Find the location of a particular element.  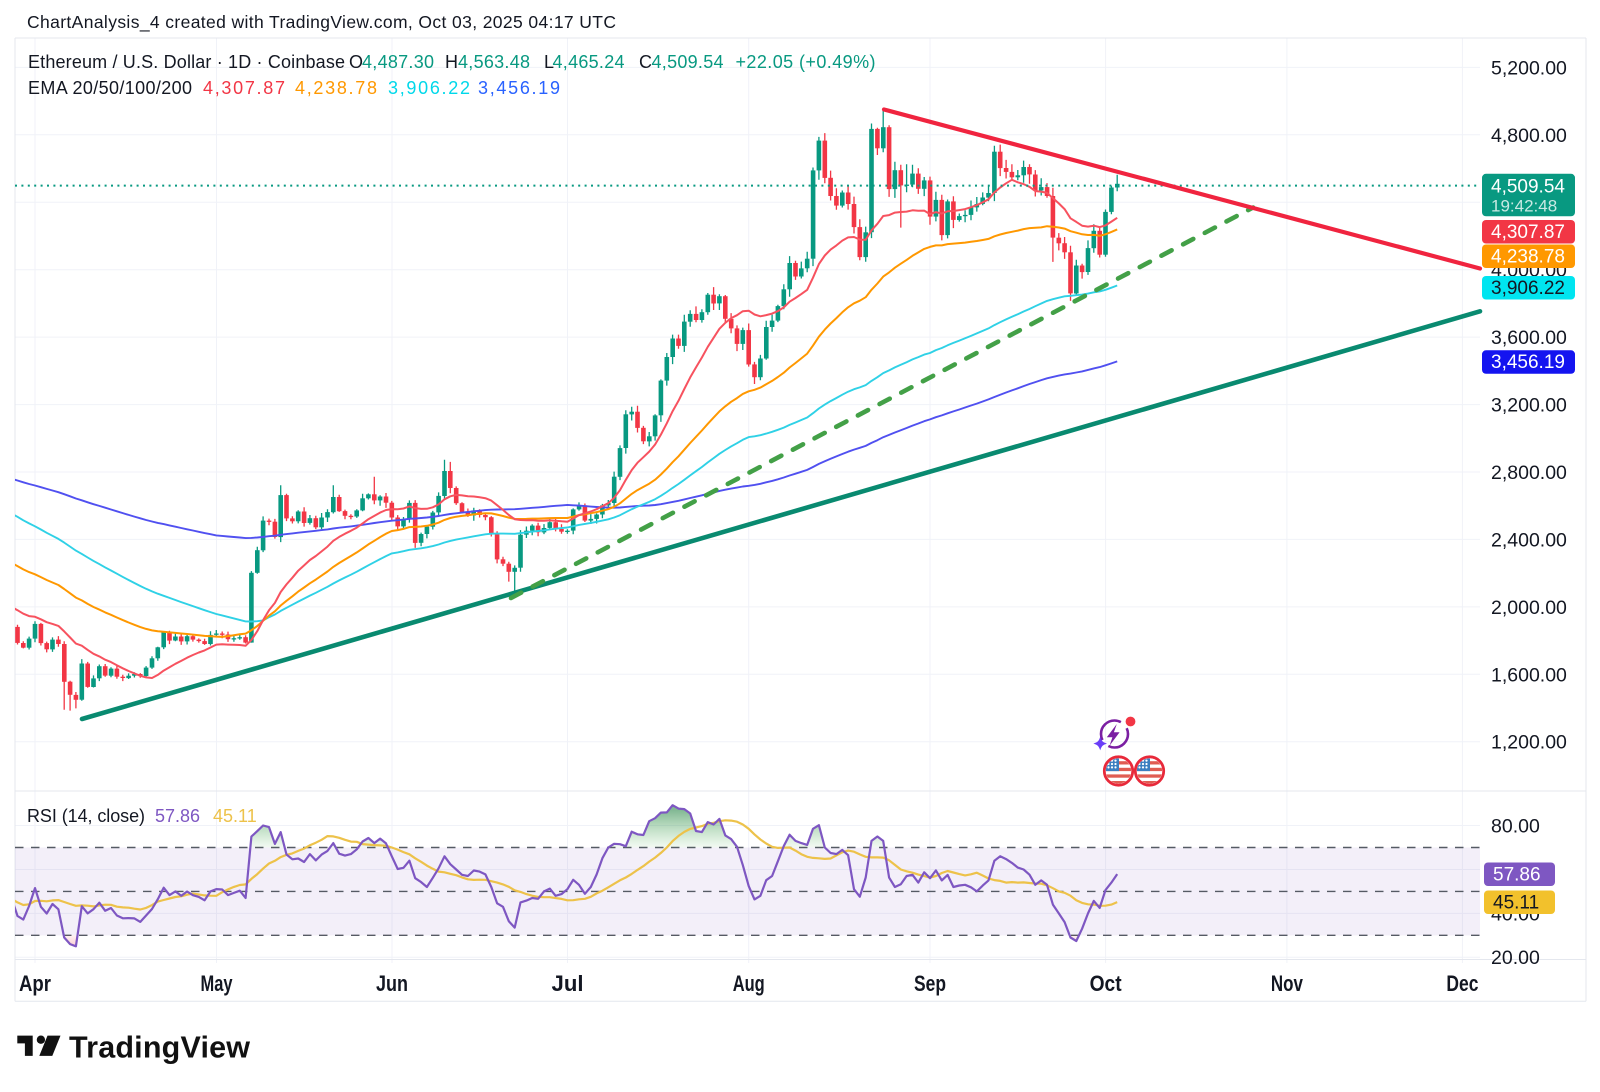

svg-text: 4,487.30 is located at coordinates (398, 62).